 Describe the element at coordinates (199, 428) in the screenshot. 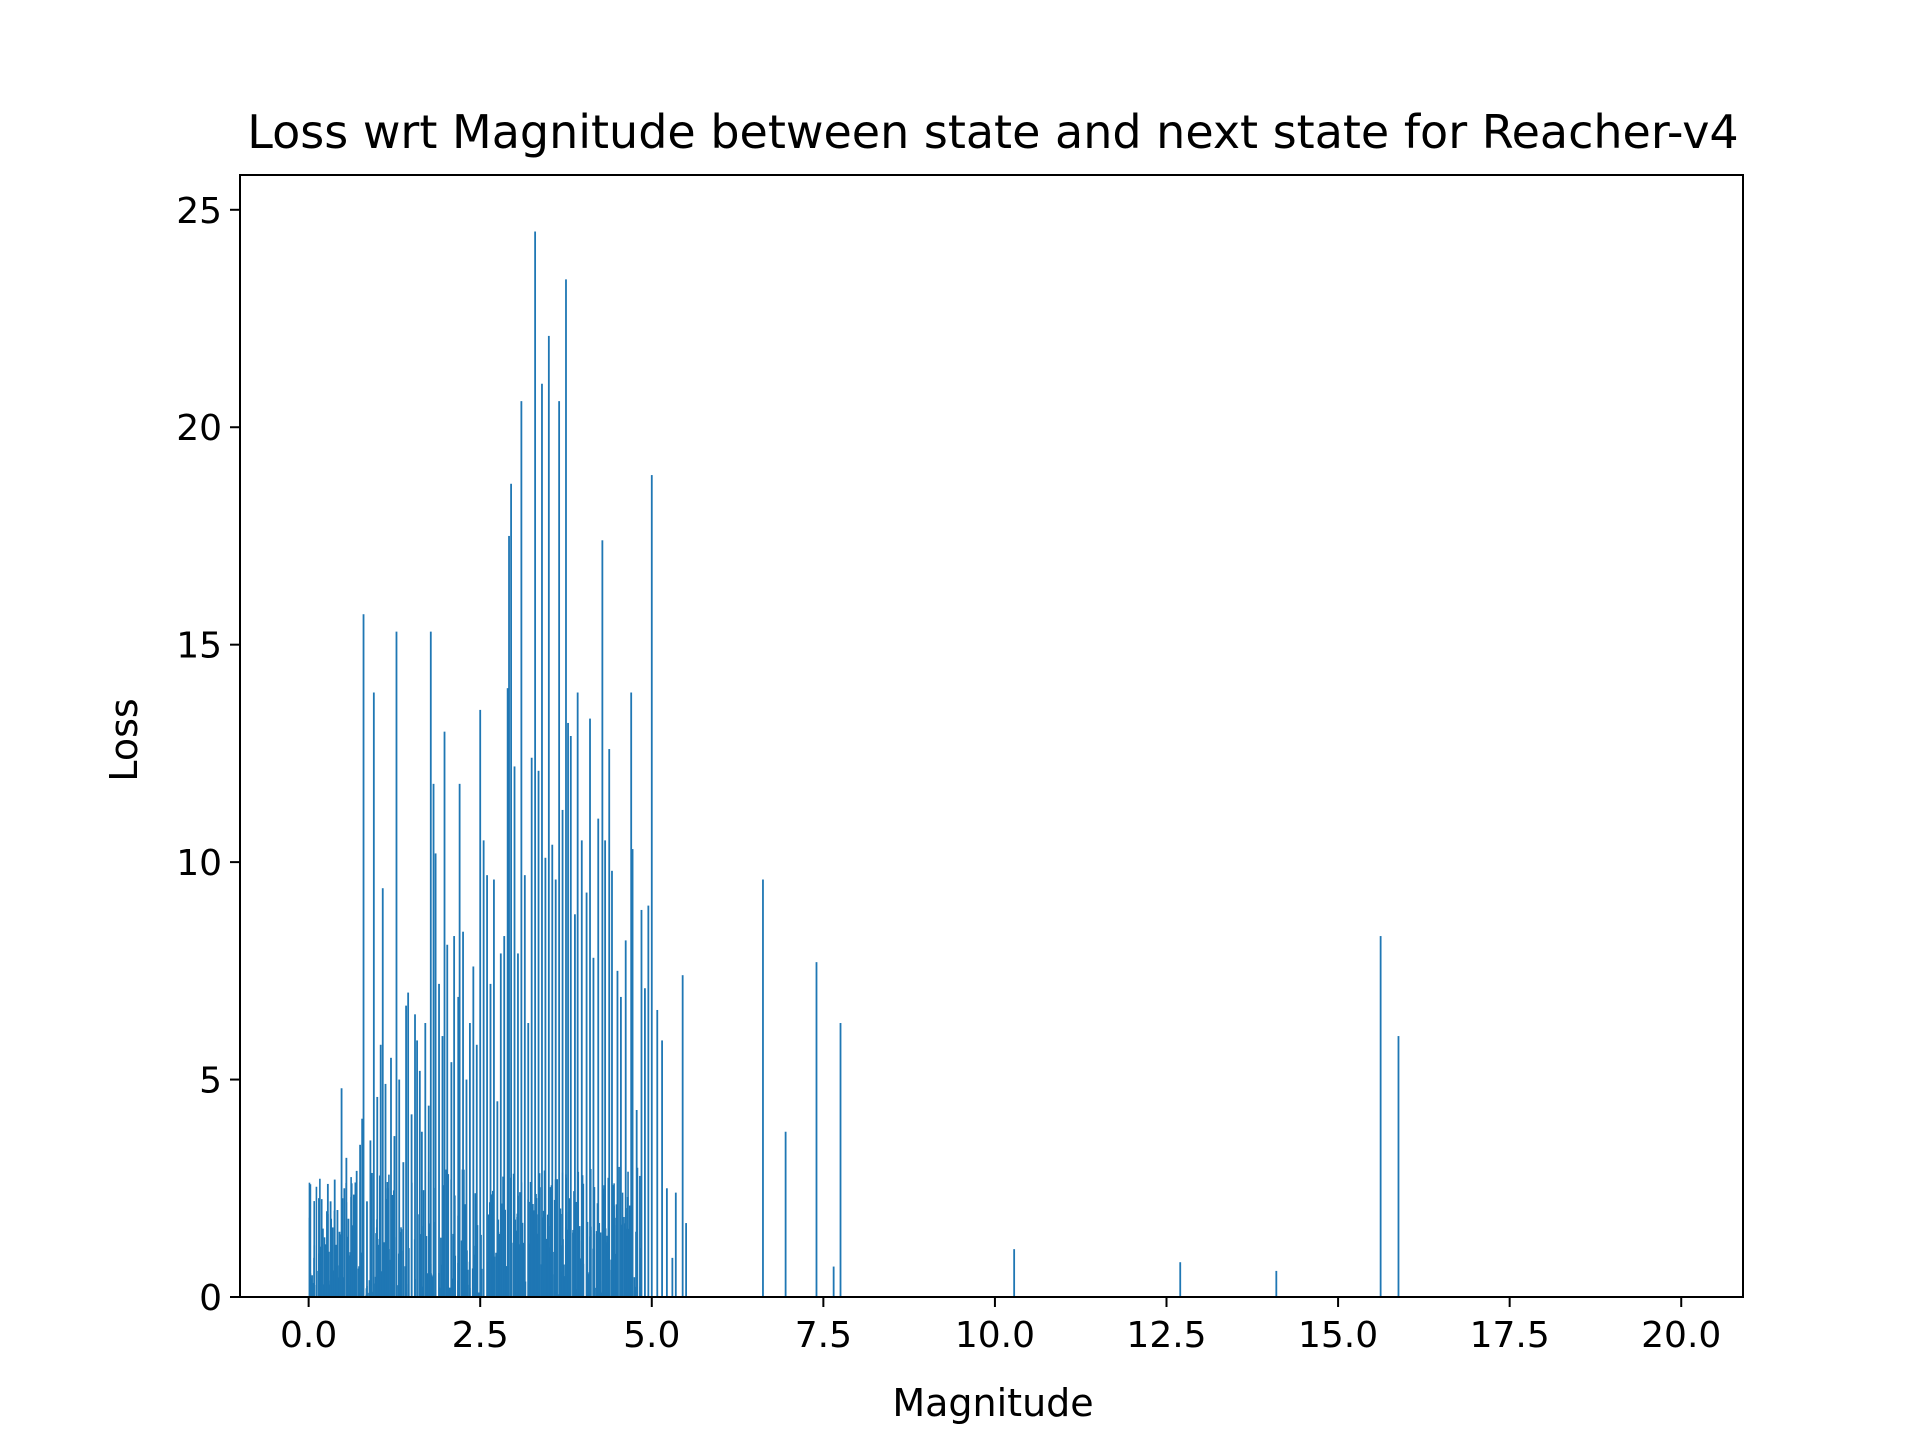

I see `y-tick-label: 20` at that location.